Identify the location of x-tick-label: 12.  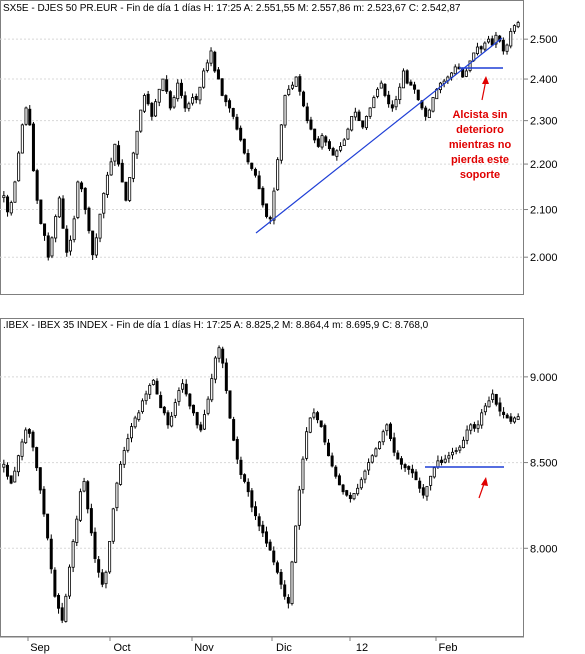
(362, 648).